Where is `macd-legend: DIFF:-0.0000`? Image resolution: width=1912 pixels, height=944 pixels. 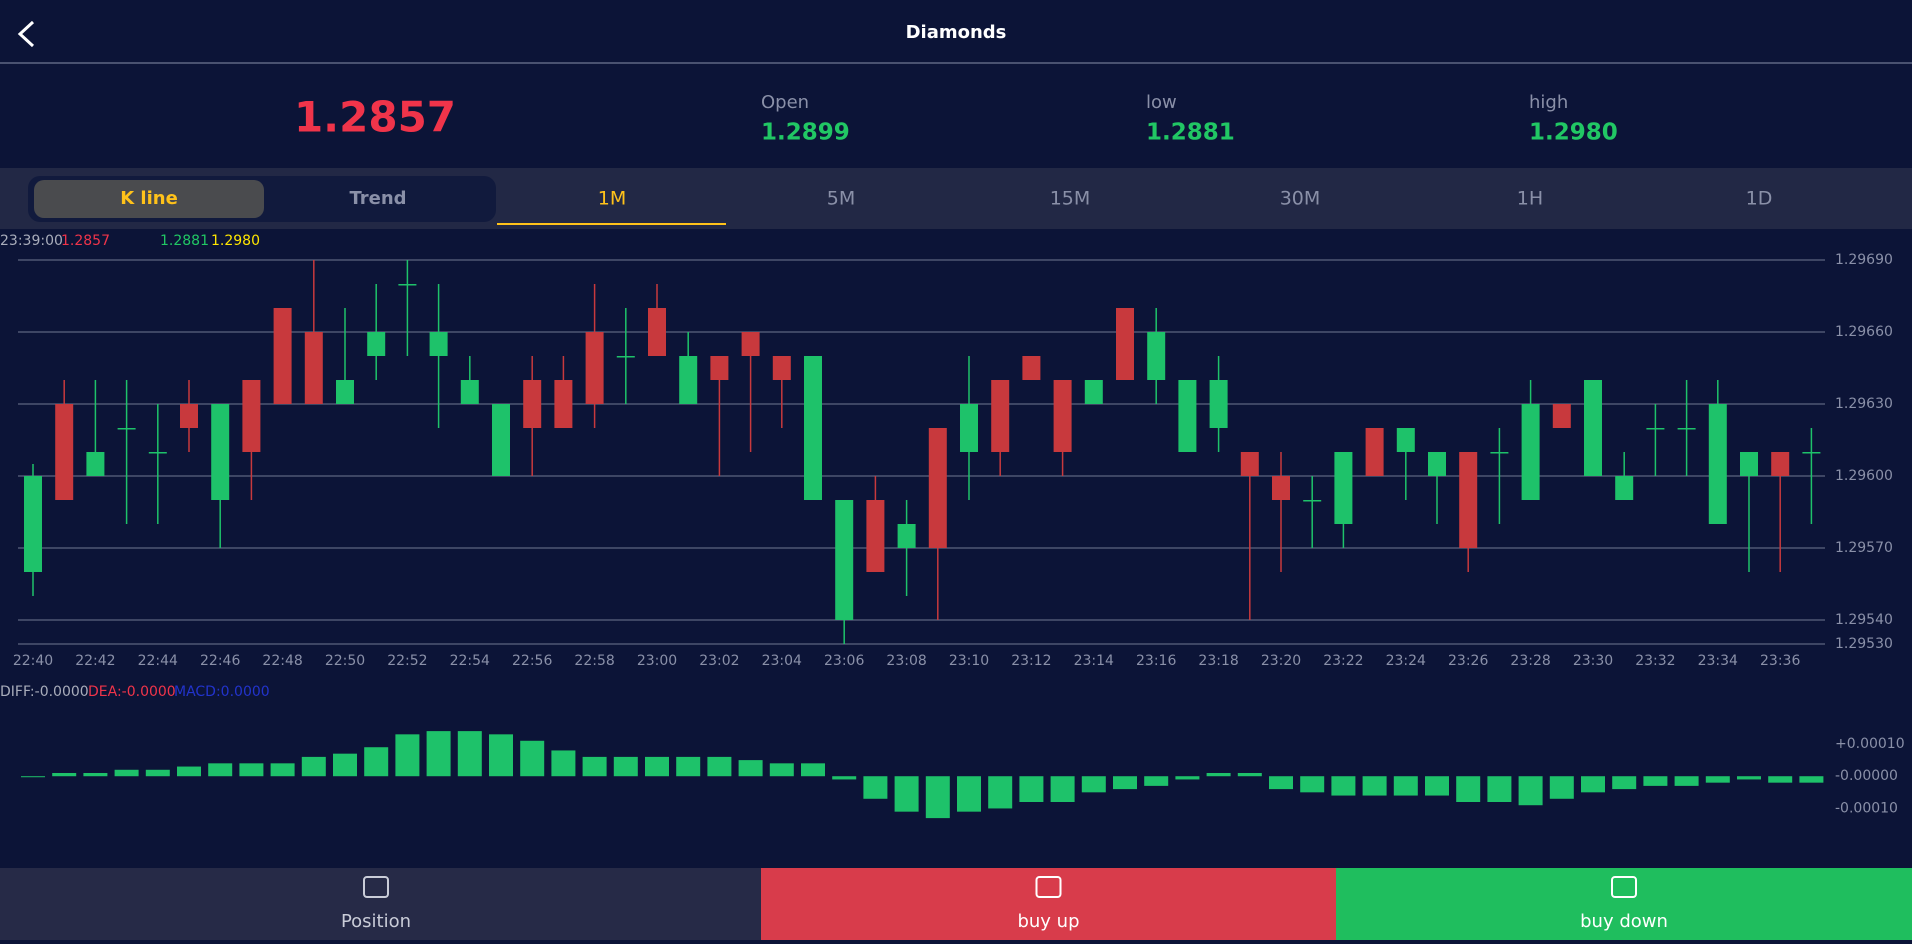 macd-legend: DIFF:-0.0000 is located at coordinates (44, 692).